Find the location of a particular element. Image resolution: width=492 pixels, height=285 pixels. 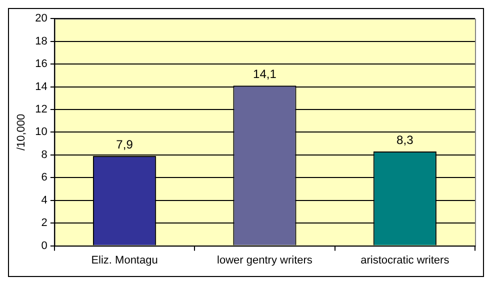

data-label: 8,3 is located at coordinates (405, 139).